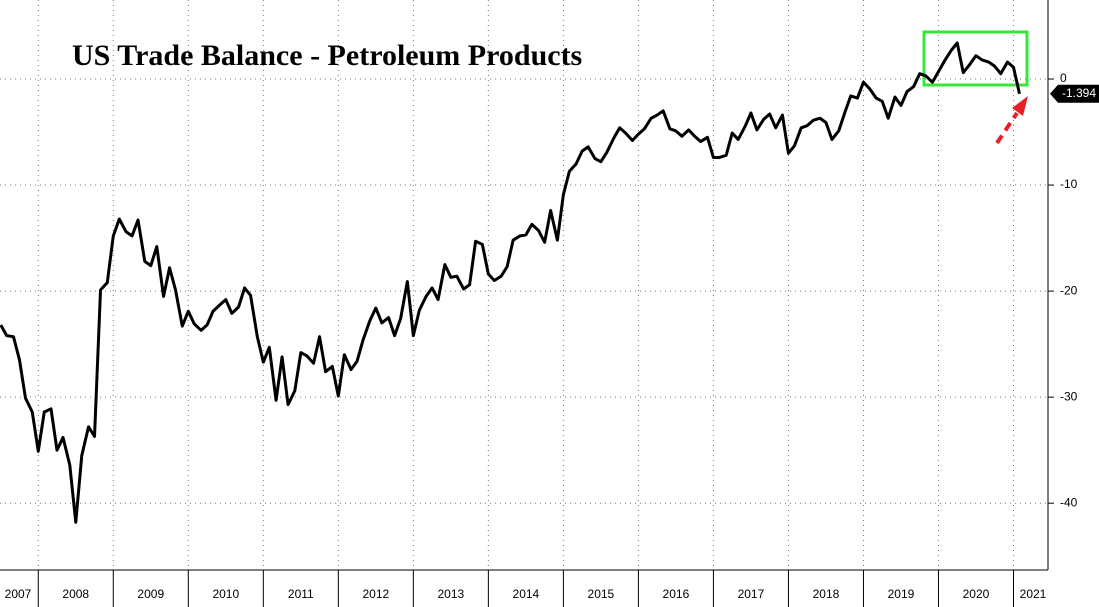 The height and width of the screenshot is (607, 1099). I want to click on x-tick-label: 2011, so click(301, 594).